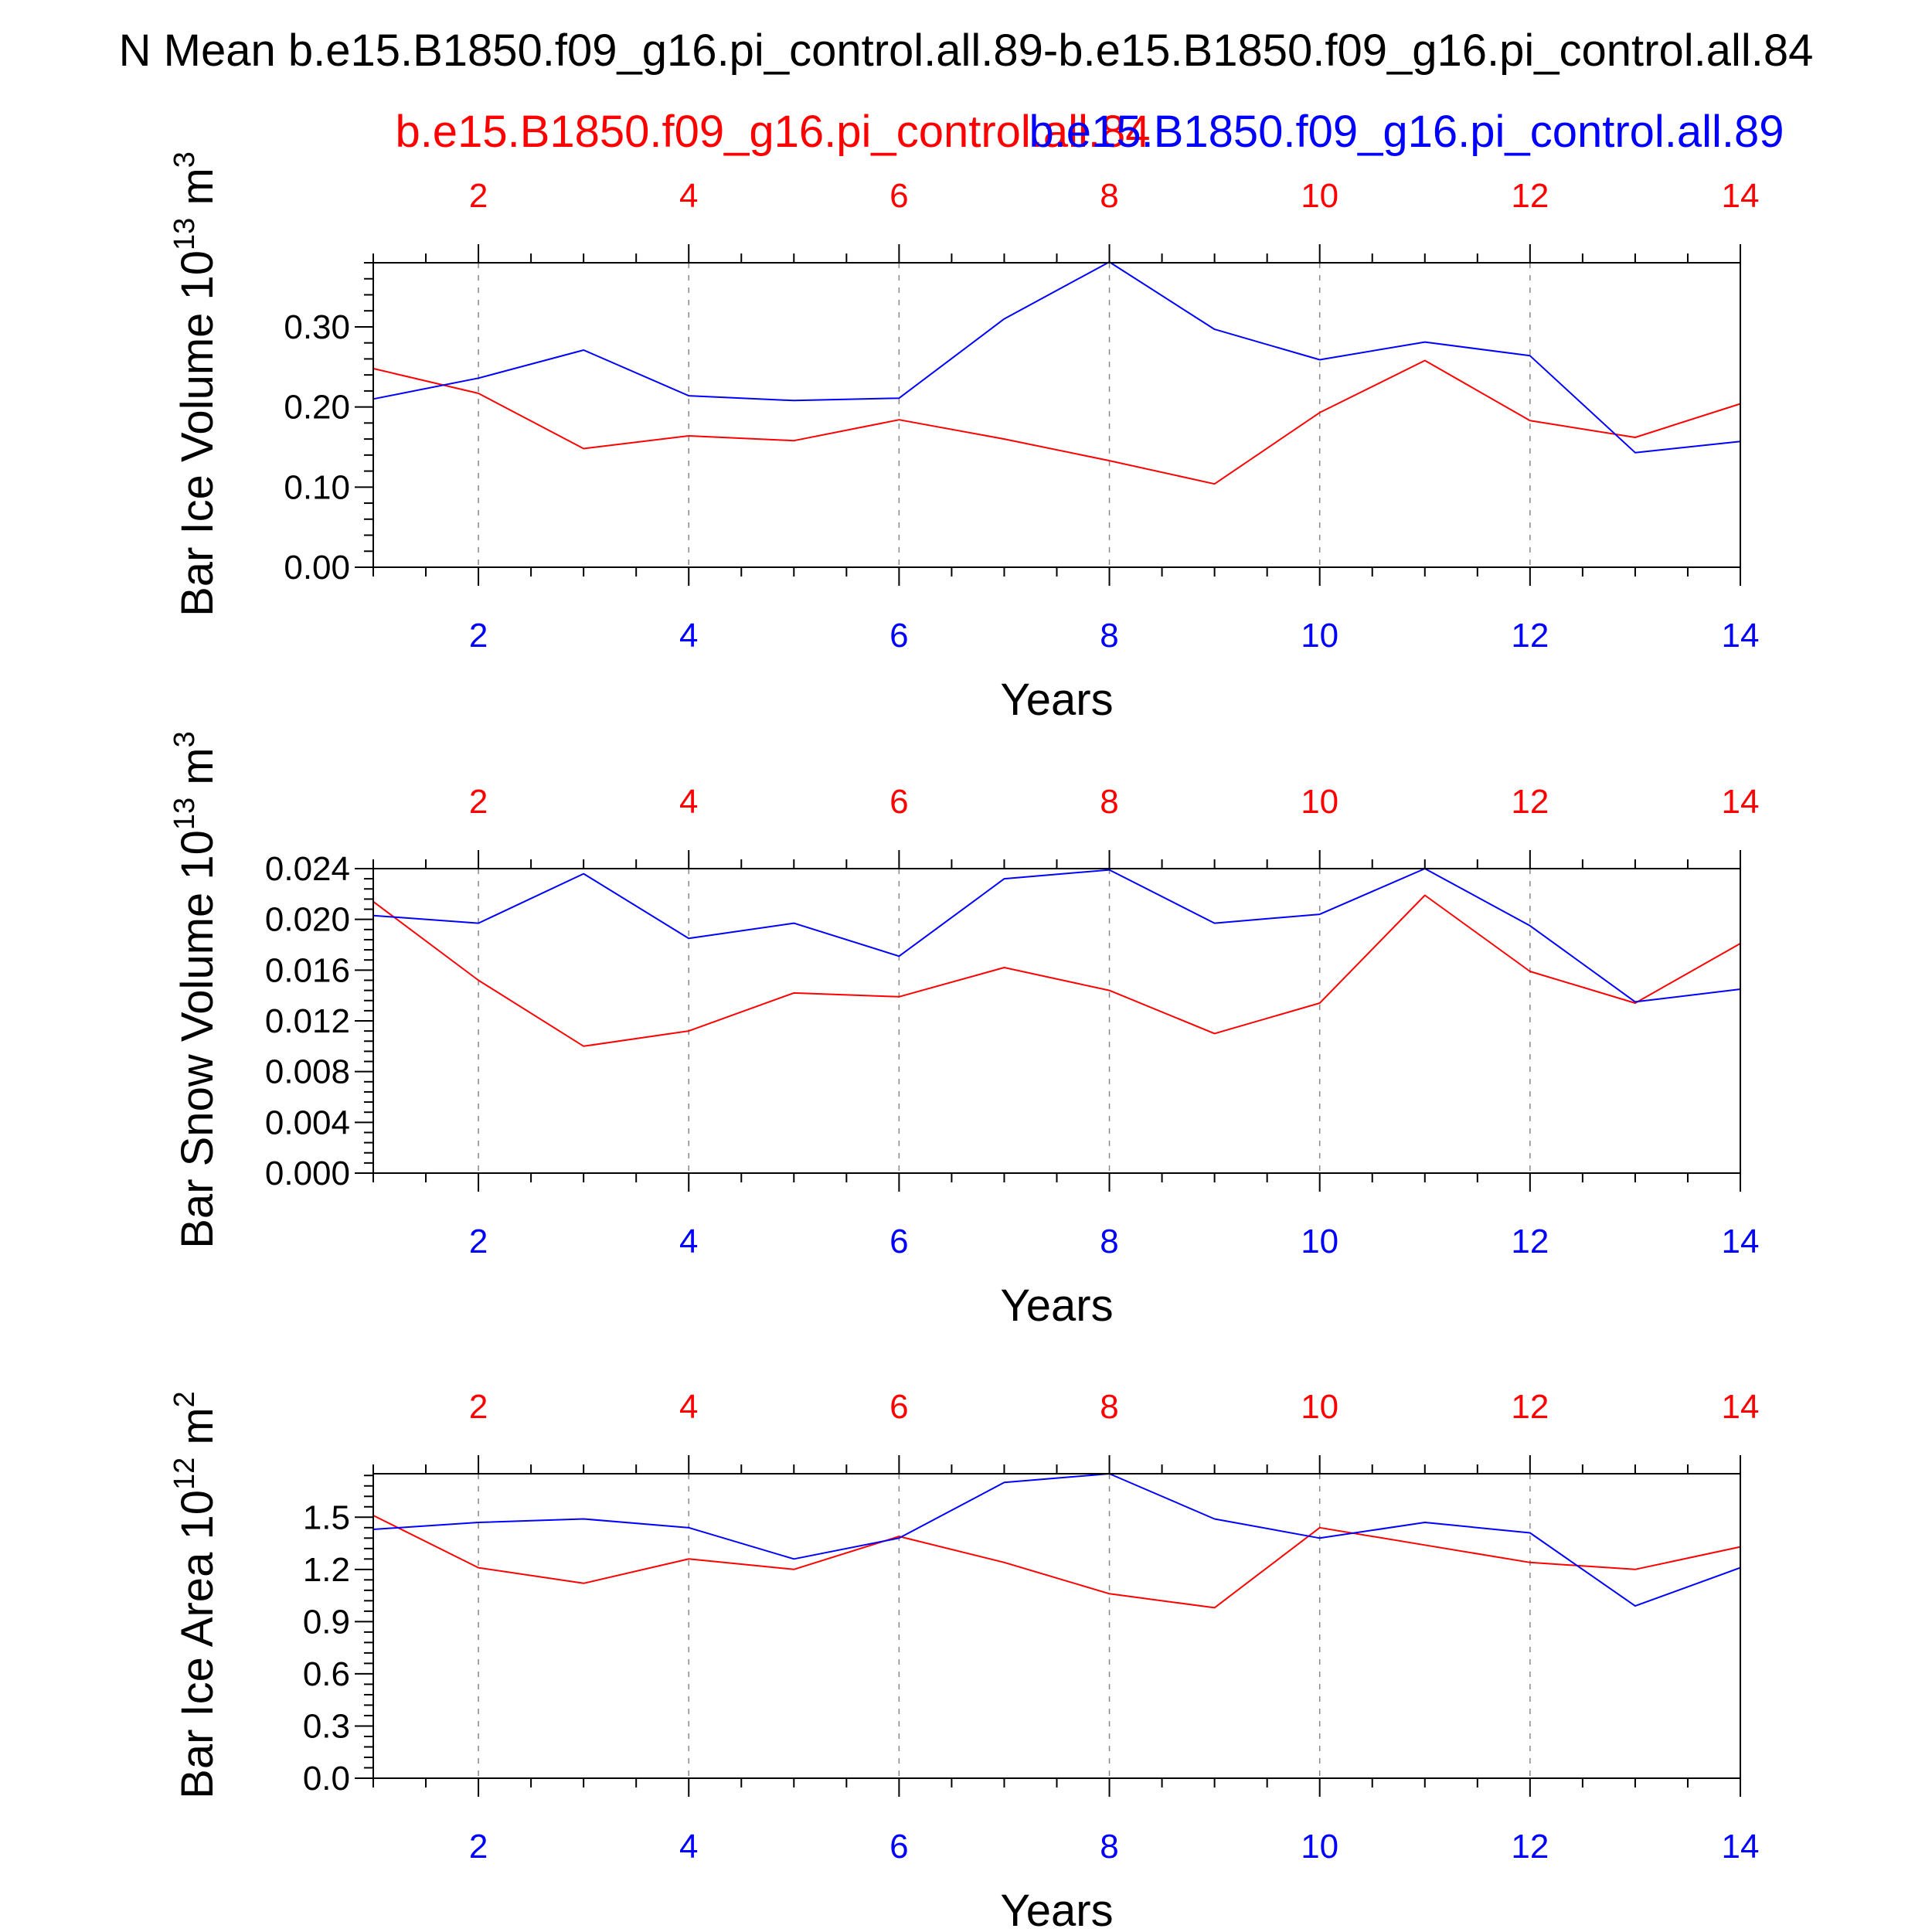 This screenshot has height=1932, width=1932. Describe the element at coordinates (307, 970) in the screenshot. I see `y-tick-label: 0.016` at that location.